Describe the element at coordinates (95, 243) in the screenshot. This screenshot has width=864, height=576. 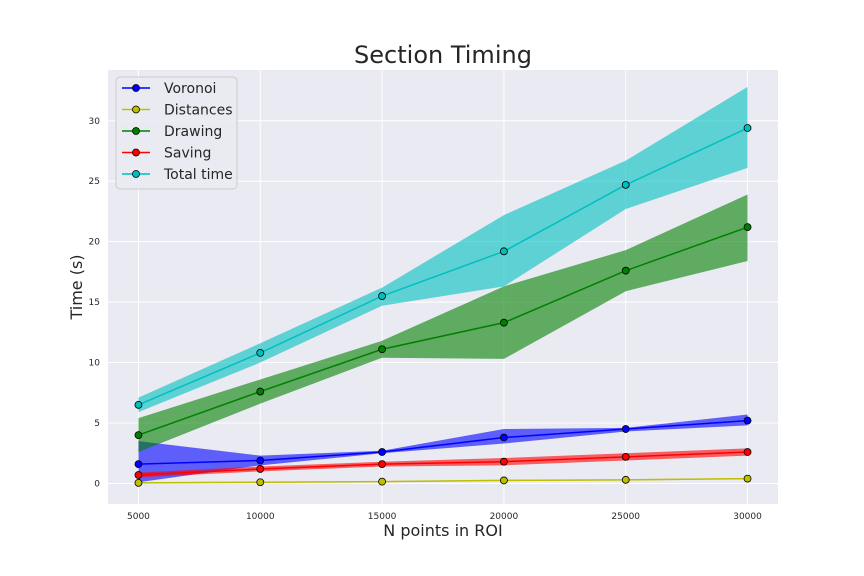
I see `y-tick-label: 20` at that location.